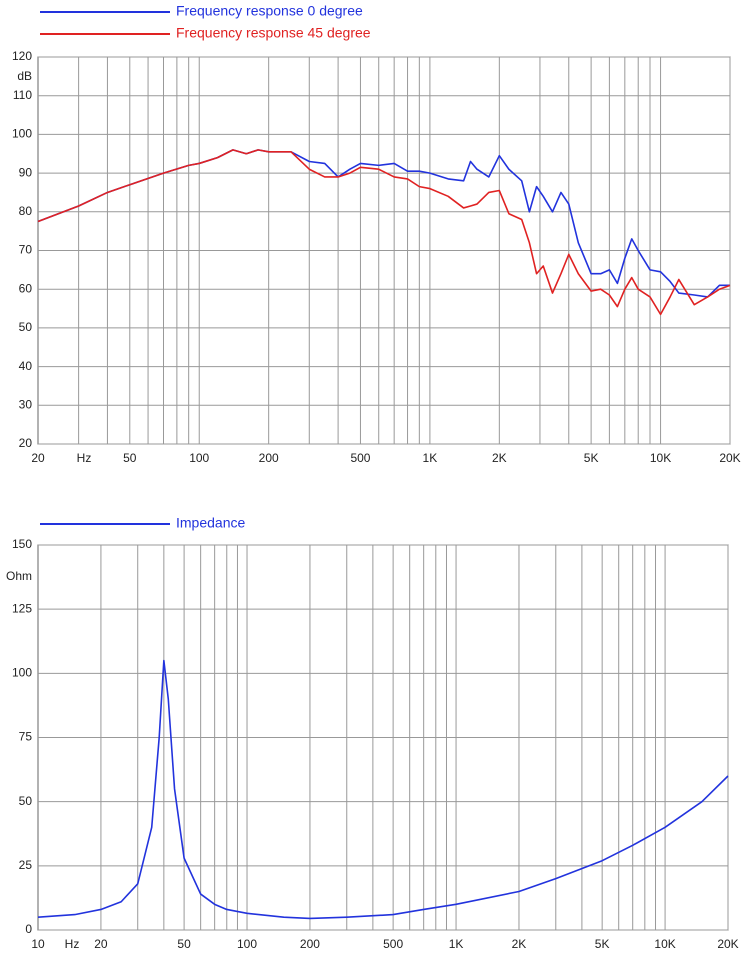 The width and height of the screenshot is (745, 953). What do you see at coordinates (22, 544) in the screenshot?
I see `y-tick-label: 150` at bounding box center [22, 544].